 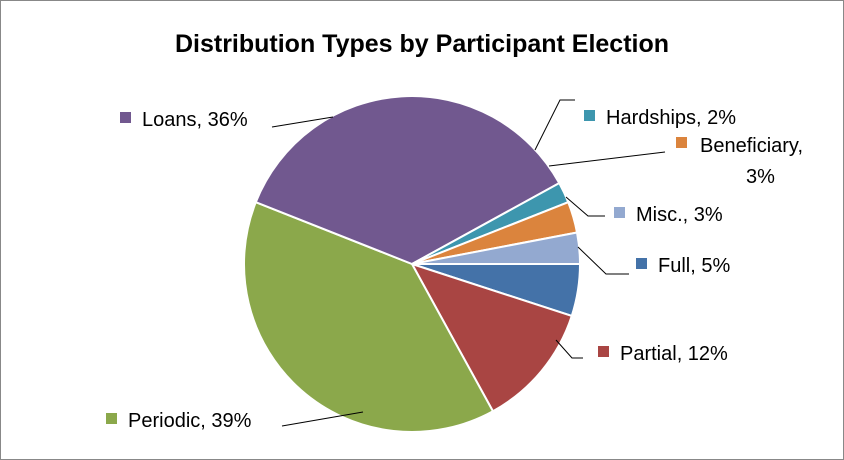 I want to click on legend-marker-periodic, so click(x=111, y=418).